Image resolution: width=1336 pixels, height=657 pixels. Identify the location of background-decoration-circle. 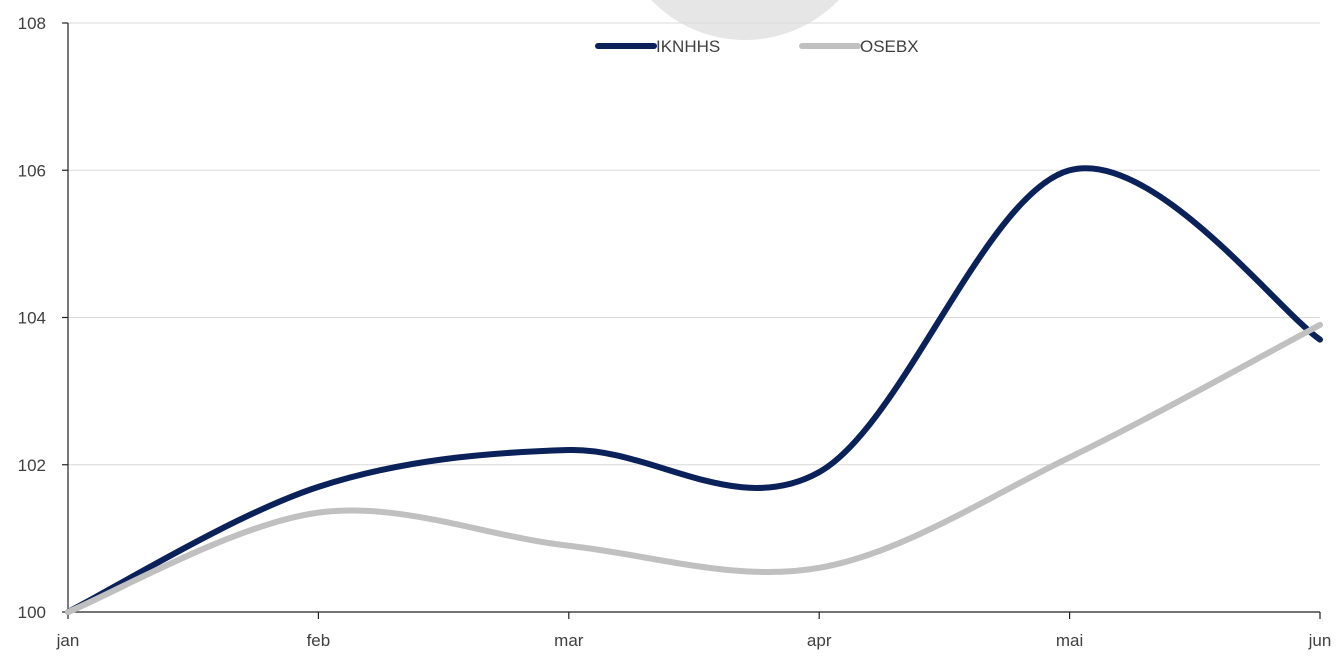
(745, 20).